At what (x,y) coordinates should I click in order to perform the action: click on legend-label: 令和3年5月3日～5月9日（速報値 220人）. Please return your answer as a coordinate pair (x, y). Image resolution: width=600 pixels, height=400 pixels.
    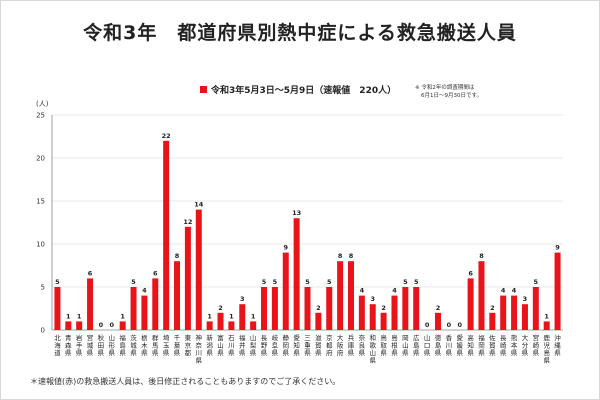
    Looking at the image, I should click on (303, 90).